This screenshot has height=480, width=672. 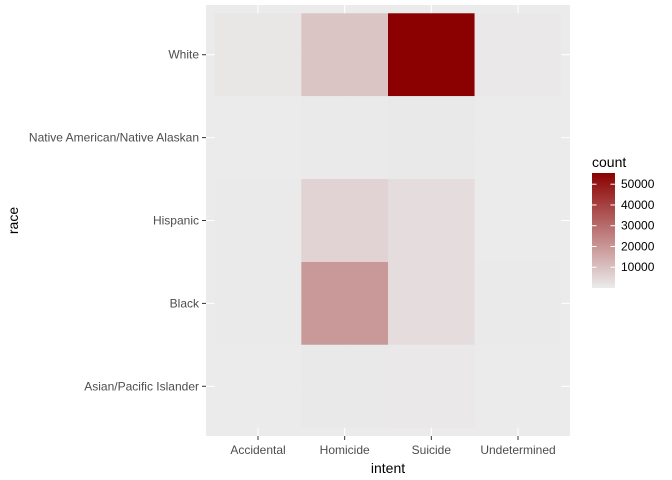 What do you see at coordinates (114, 138) in the screenshot?
I see `y-tick-label: Native American/Native Alaskan` at bounding box center [114, 138].